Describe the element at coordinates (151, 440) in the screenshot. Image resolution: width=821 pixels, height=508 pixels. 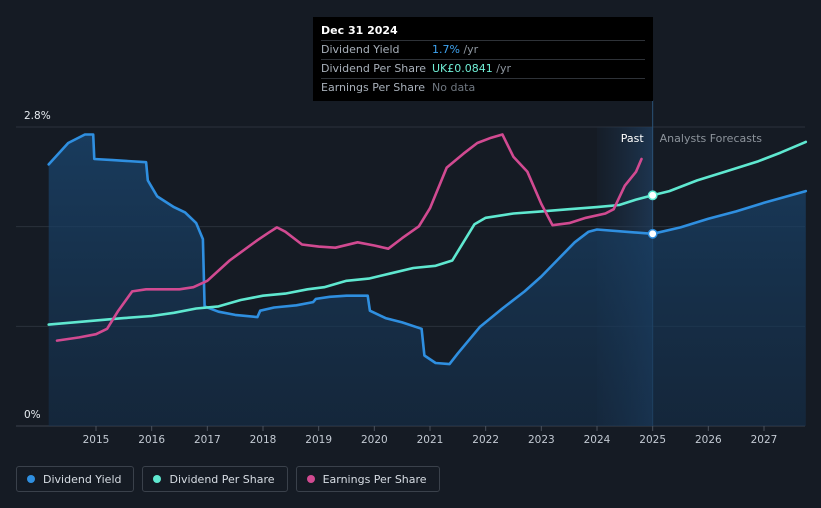
I see `x-tick-label: 2016` at that location.